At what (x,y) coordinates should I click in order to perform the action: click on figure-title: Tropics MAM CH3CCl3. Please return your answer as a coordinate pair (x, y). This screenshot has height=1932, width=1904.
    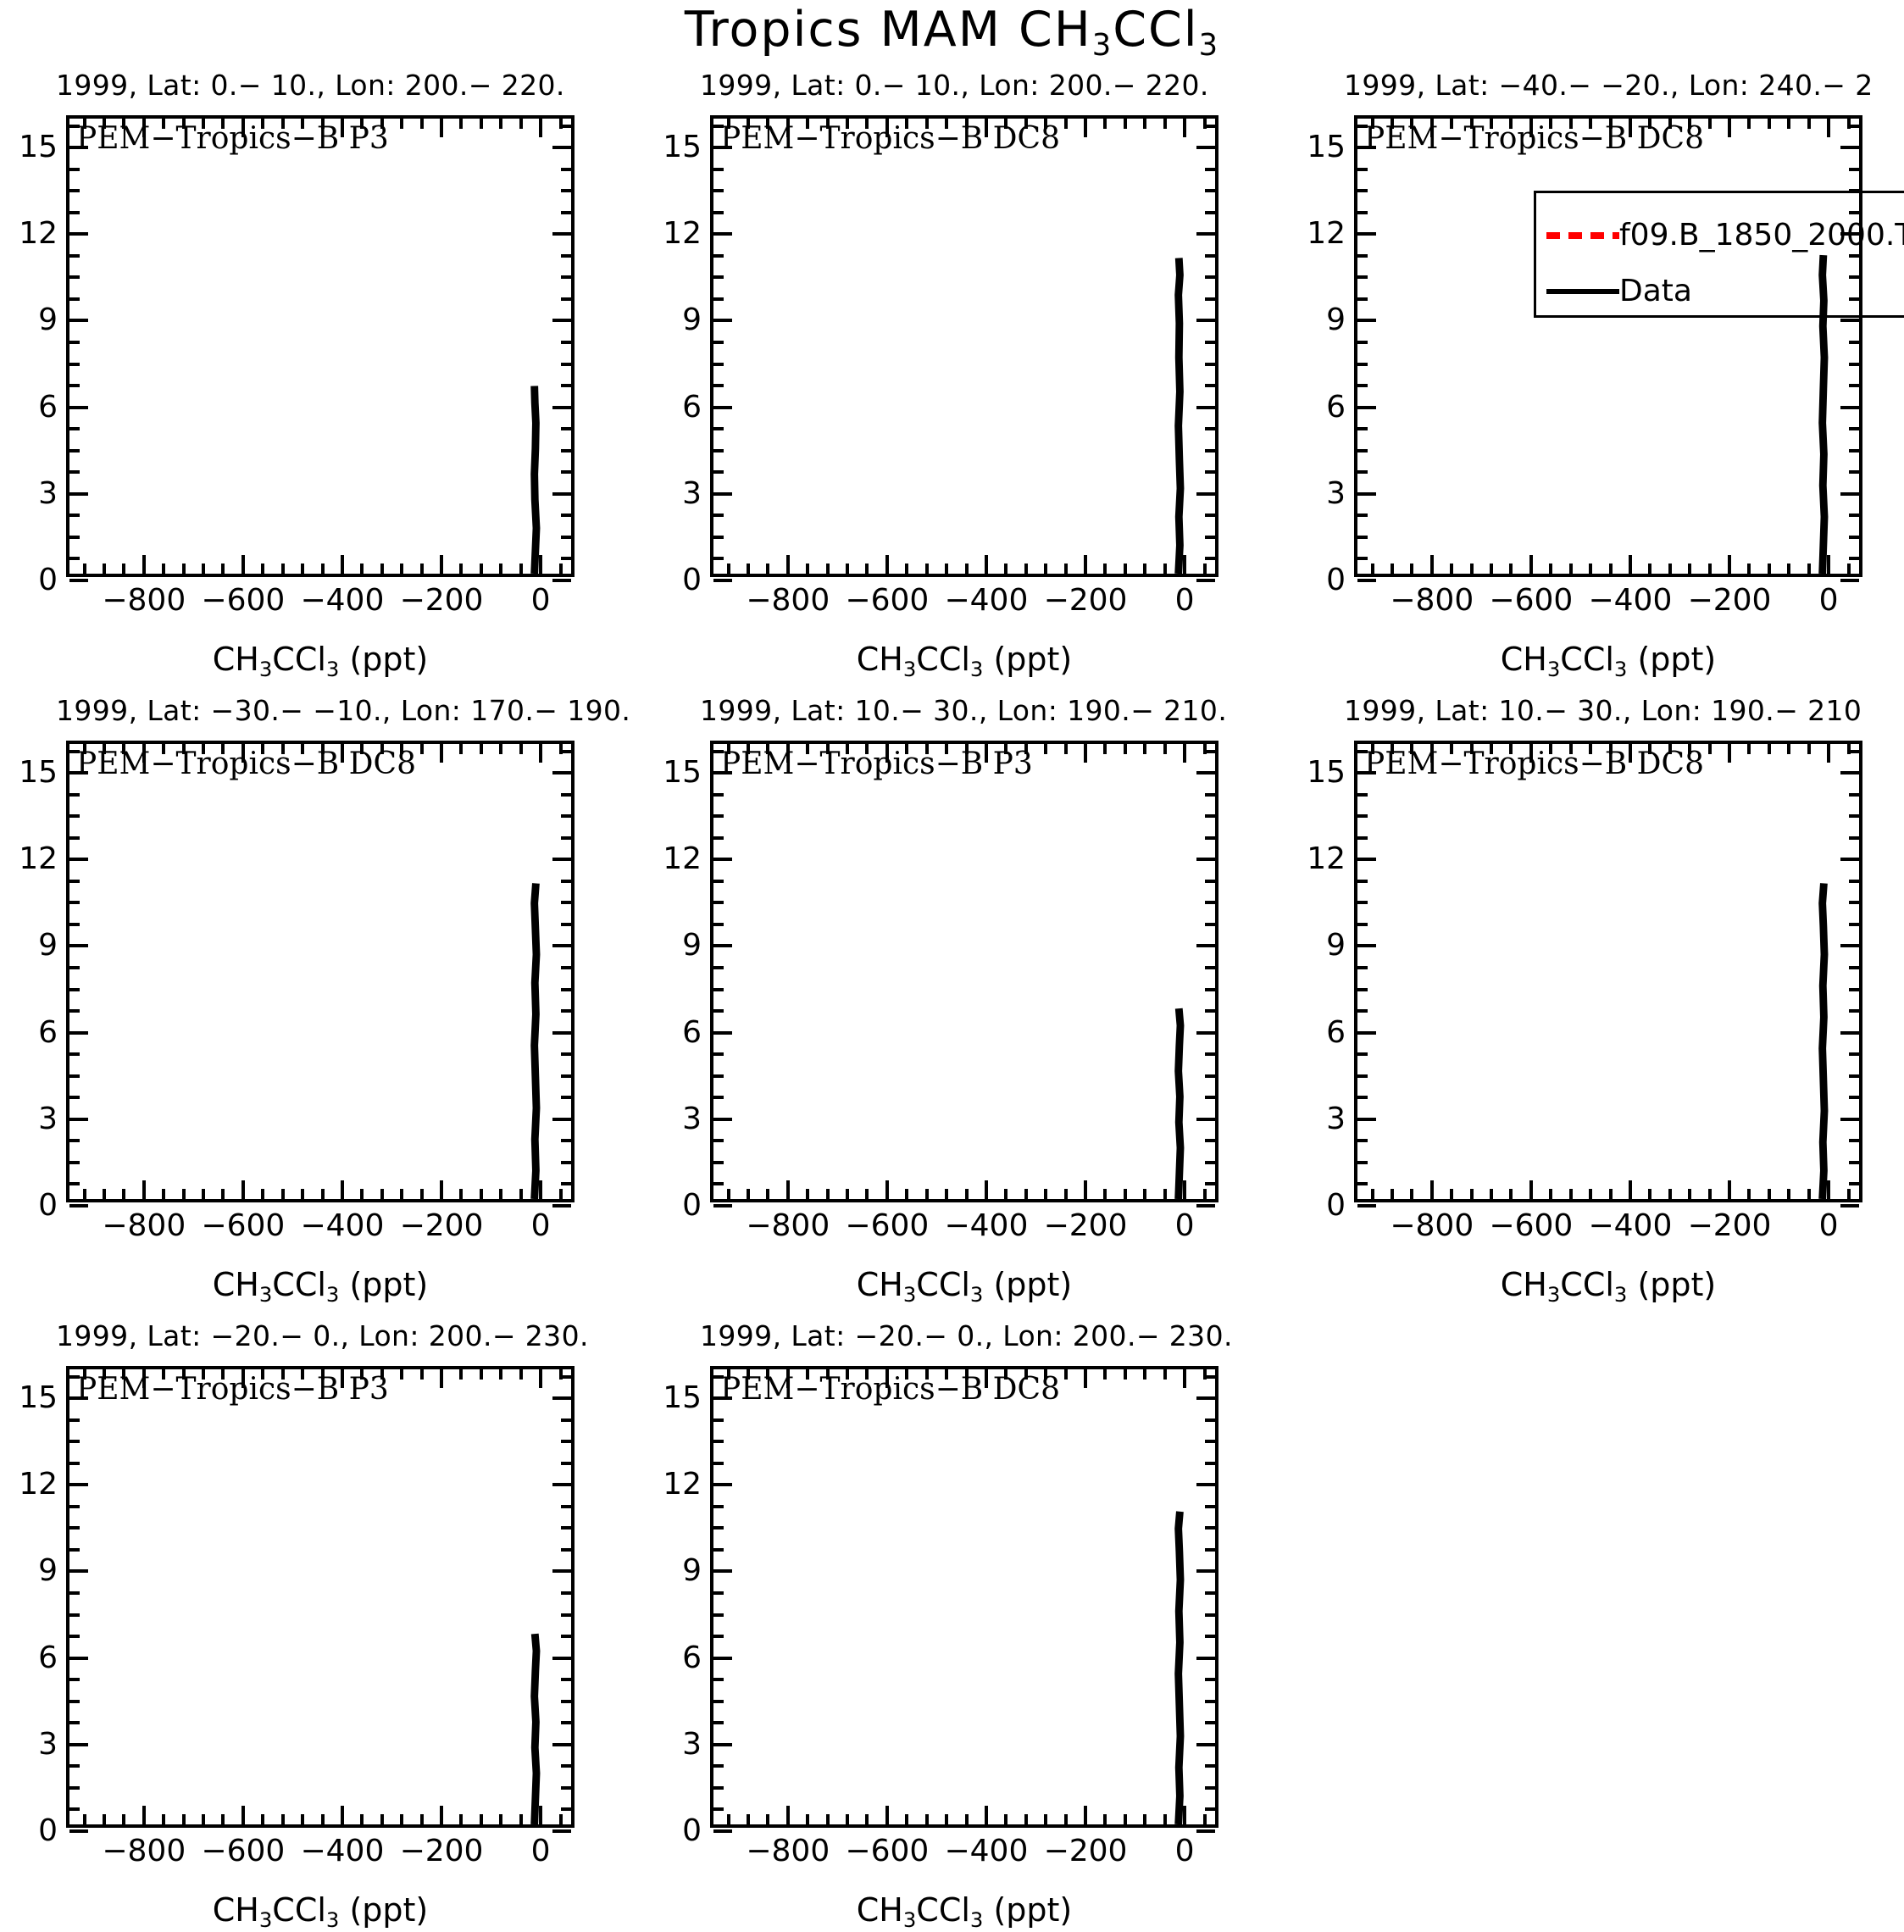
    Looking at the image, I should click on (952, 32).